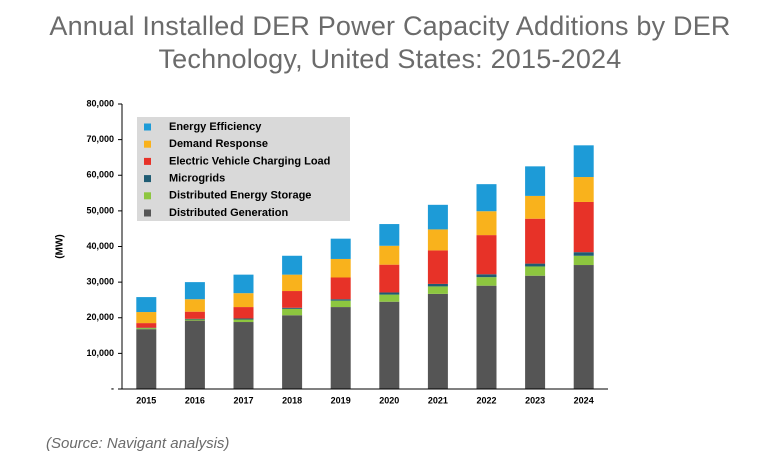  Describe the element at coordinates (60, 246) in the screenshot. I see `y-axis-label: (MW)` at that location.